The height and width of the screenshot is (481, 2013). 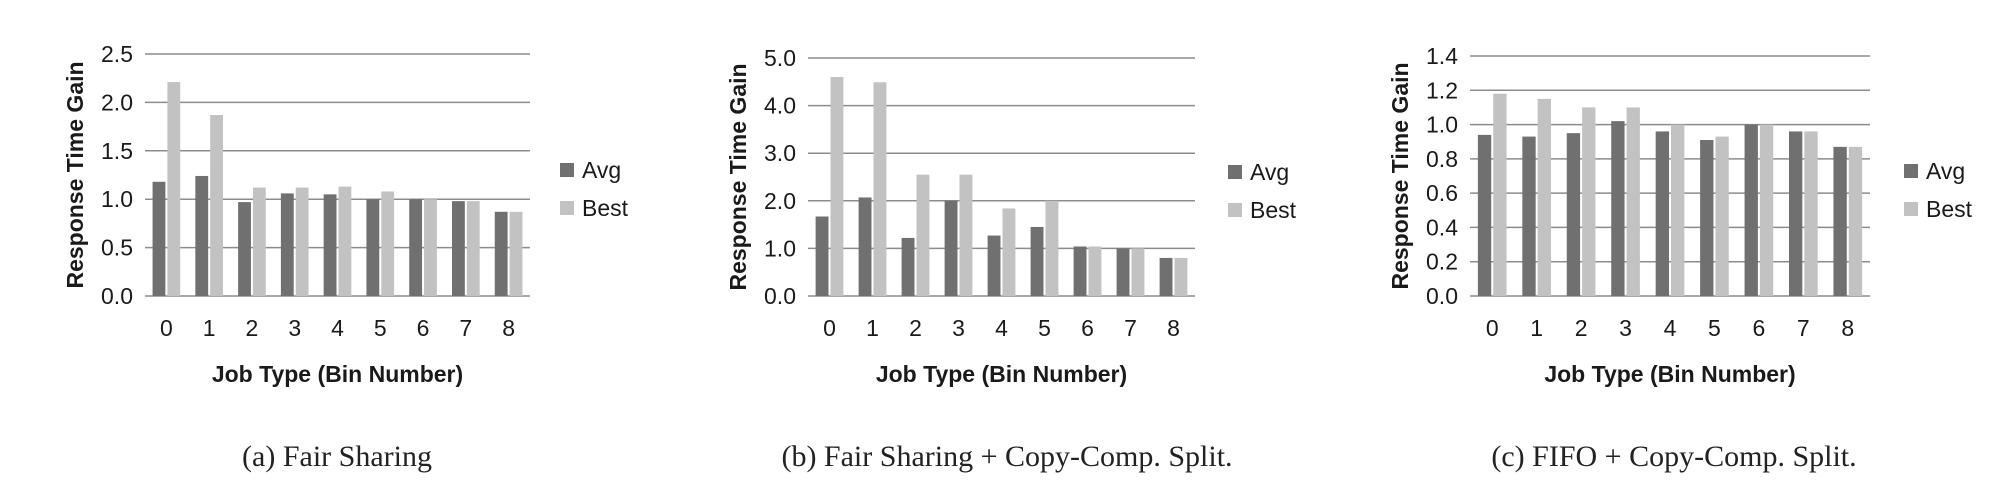 I want to click on y-tick-label: 0.5, so click(x=117, y=248).